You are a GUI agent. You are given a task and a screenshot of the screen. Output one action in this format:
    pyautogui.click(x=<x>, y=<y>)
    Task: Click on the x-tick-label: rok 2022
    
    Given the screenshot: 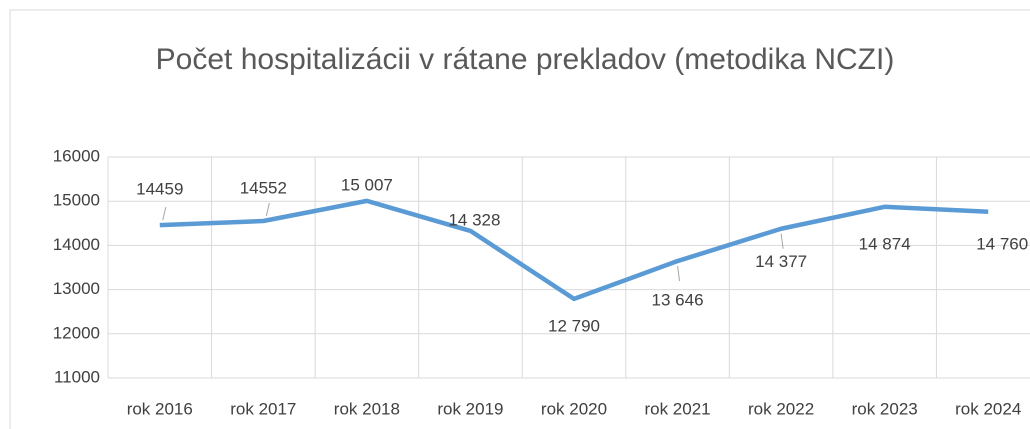 What is the action you would take?
    pyautogui.click(x=781, y=408)
    